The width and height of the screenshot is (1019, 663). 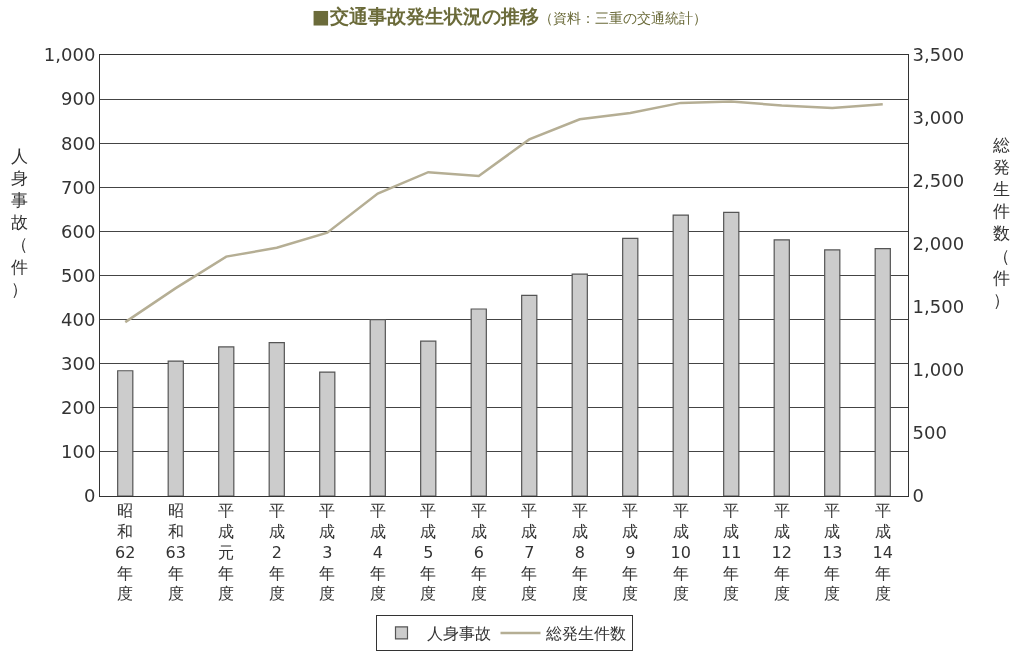 I want to click on y-tick-label: 200, so click(x=78, y=408).